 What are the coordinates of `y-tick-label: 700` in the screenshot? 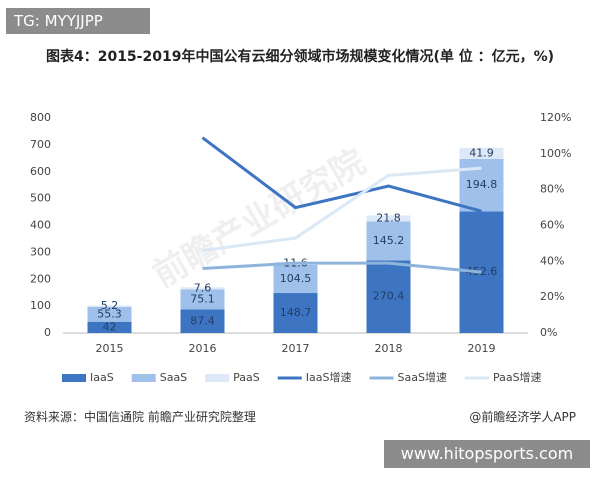 It's located at (40, 144).